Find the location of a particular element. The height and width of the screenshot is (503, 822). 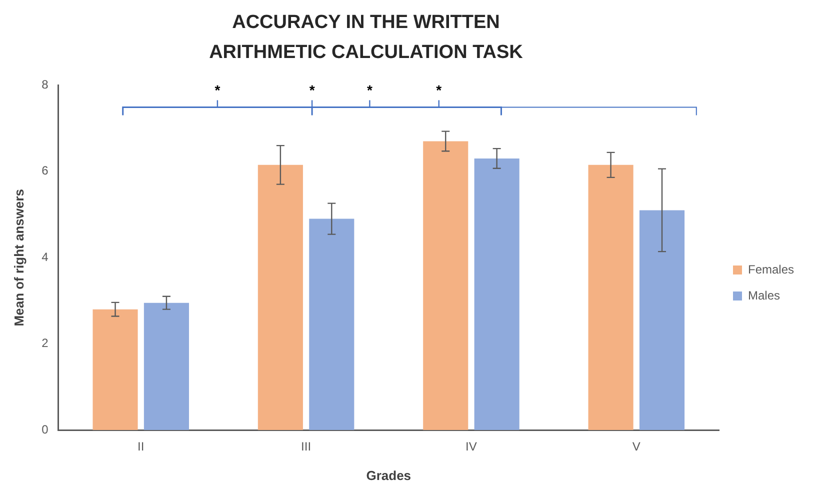

y-tick-label: 8 is located at coordinates (45, 85).